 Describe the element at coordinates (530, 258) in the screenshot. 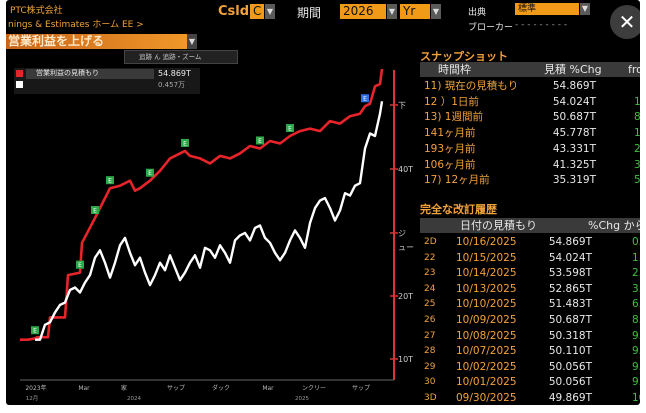

I see `history-row: 22 10/15/2025 54.024T 1.` at that location.